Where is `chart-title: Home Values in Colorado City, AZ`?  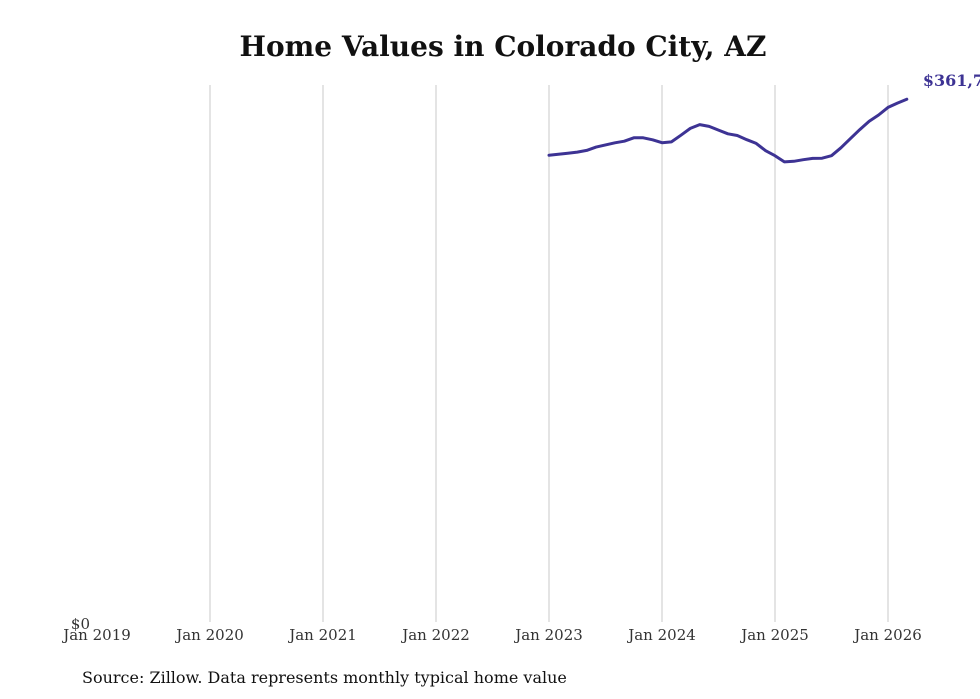 chart-title: Home Values in Colorado City, AZ is located at coordinates (503, 46).